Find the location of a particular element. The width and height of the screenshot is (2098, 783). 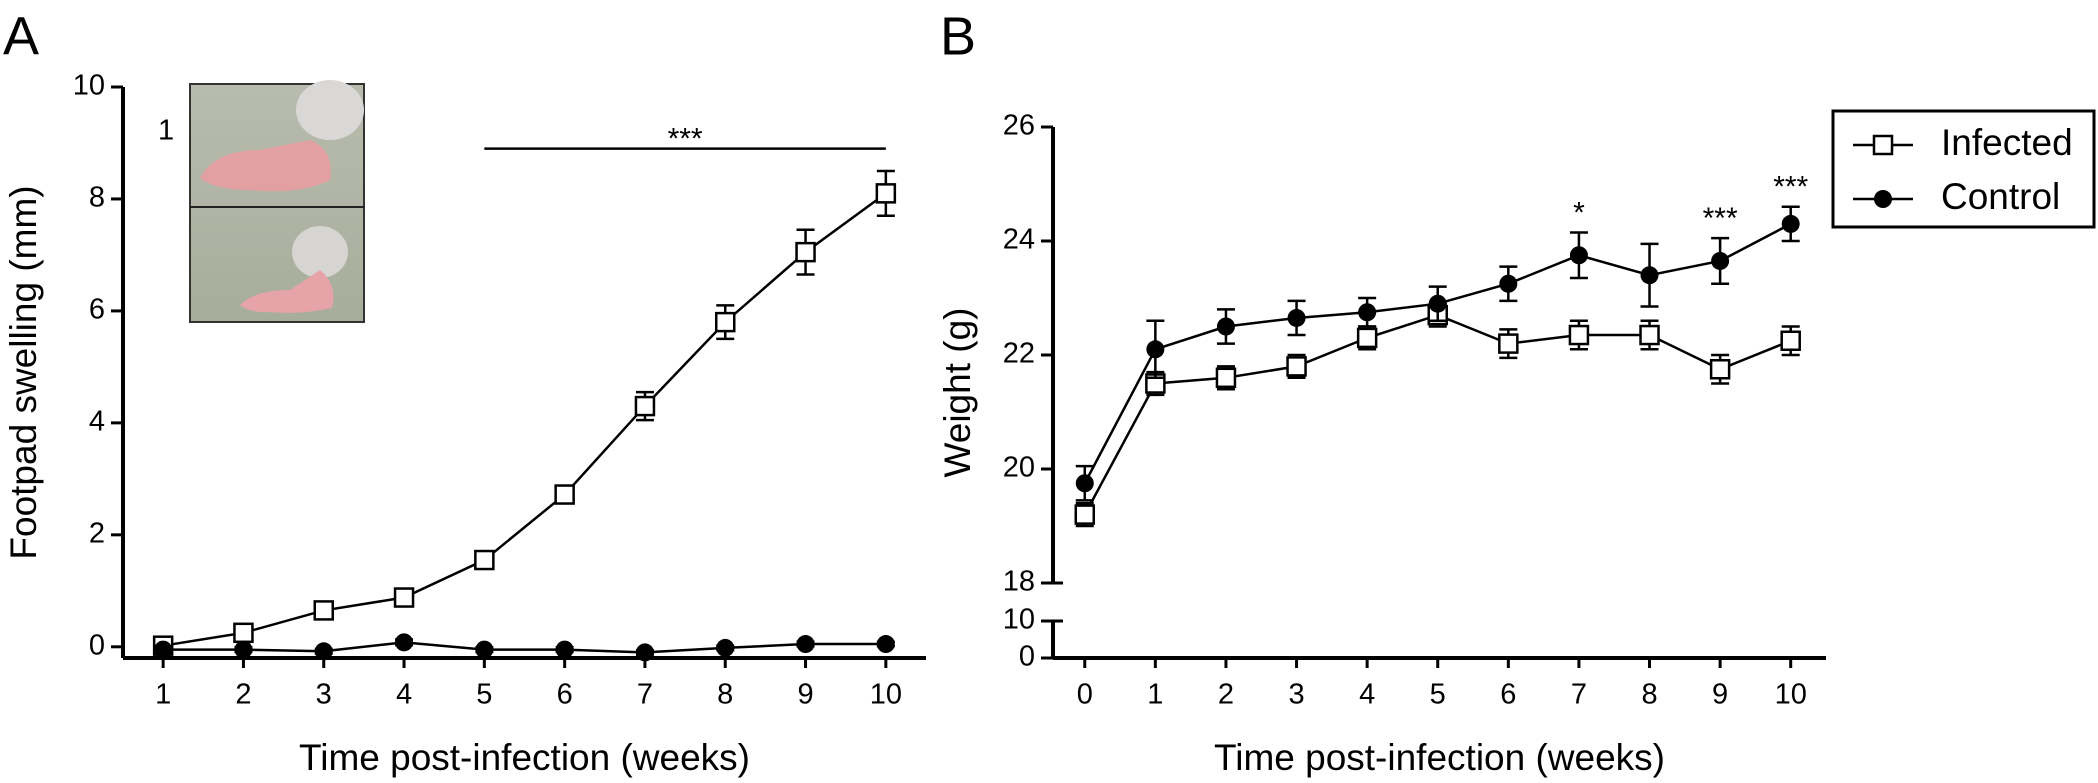

panel-label: B is located at coordinates (958, 36).